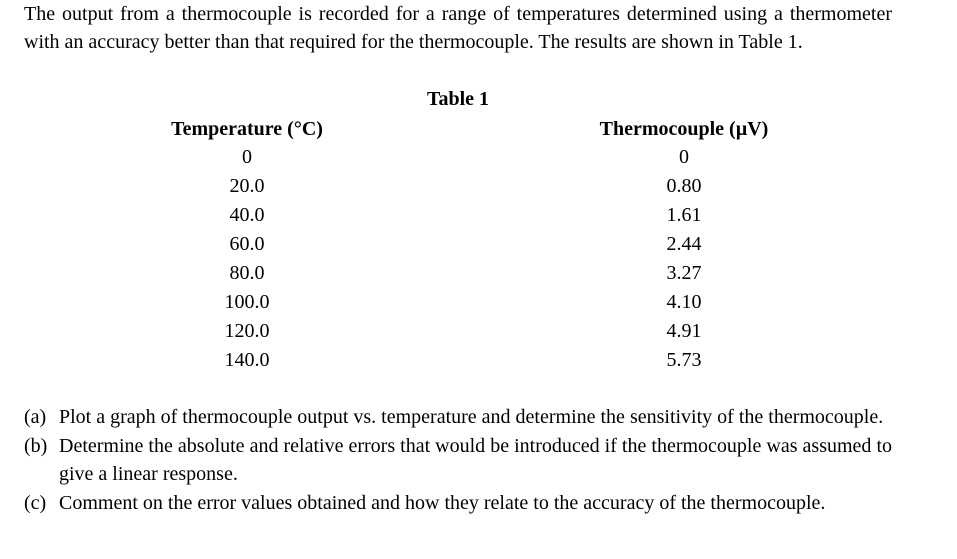  I want to click on thermocouple-cell: 2.44, so click(684, 244).